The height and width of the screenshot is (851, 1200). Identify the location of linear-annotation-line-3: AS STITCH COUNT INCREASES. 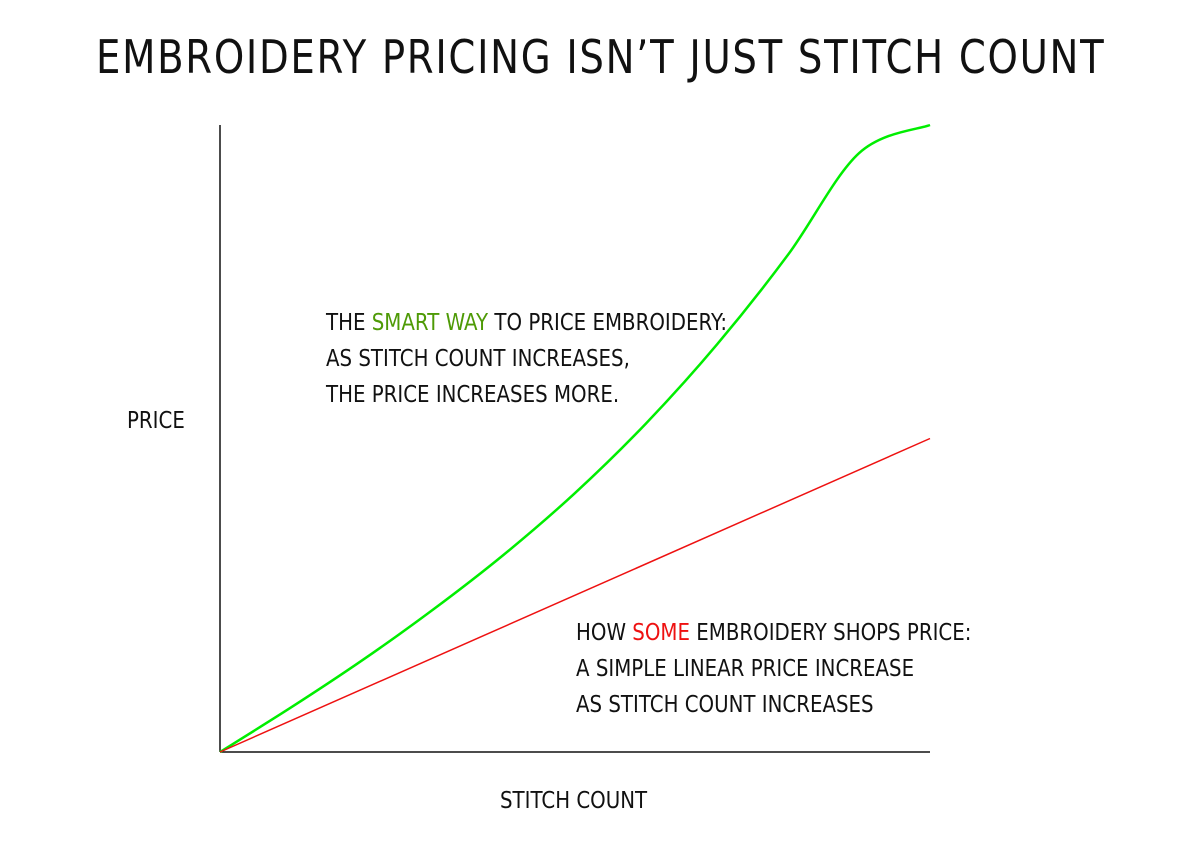
(725, 705).